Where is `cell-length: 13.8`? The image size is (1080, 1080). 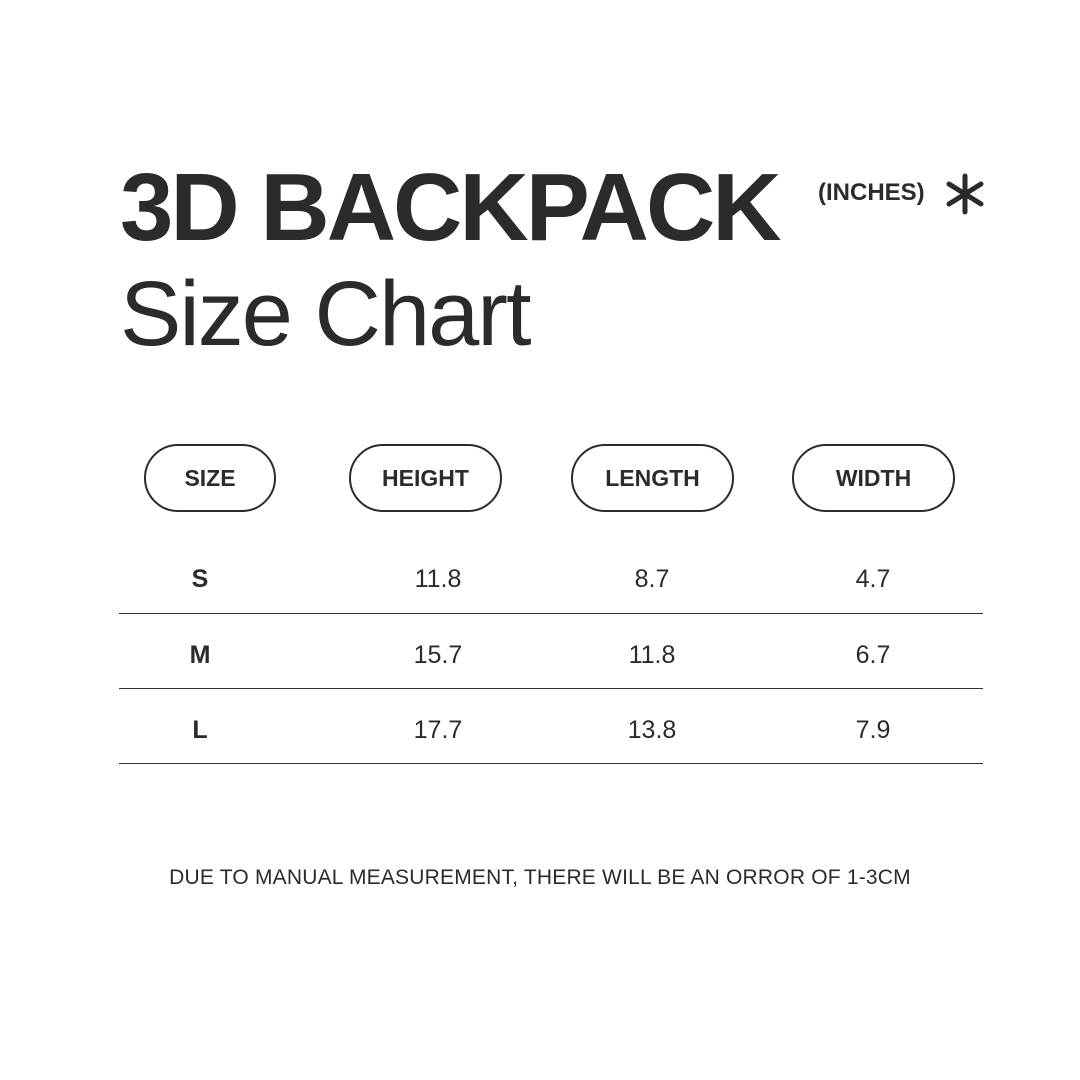 cell-length: 13.8 is located at coordinates (652, 730).